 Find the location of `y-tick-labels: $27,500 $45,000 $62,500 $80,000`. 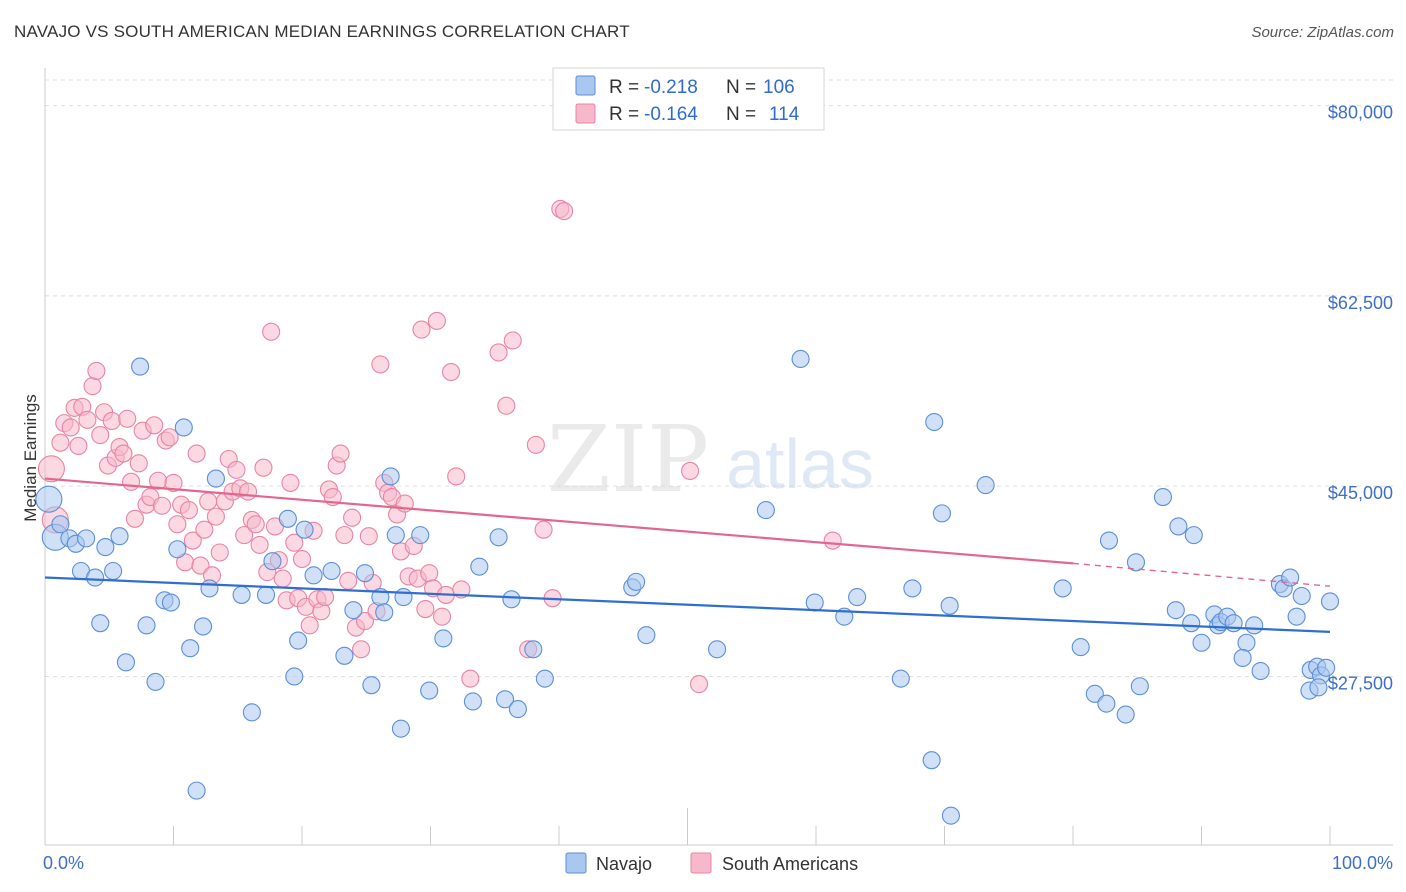

y-tick-labels: $27,500 $45,000 $62,500 $80,000 is located at coordinates (1360, 398).